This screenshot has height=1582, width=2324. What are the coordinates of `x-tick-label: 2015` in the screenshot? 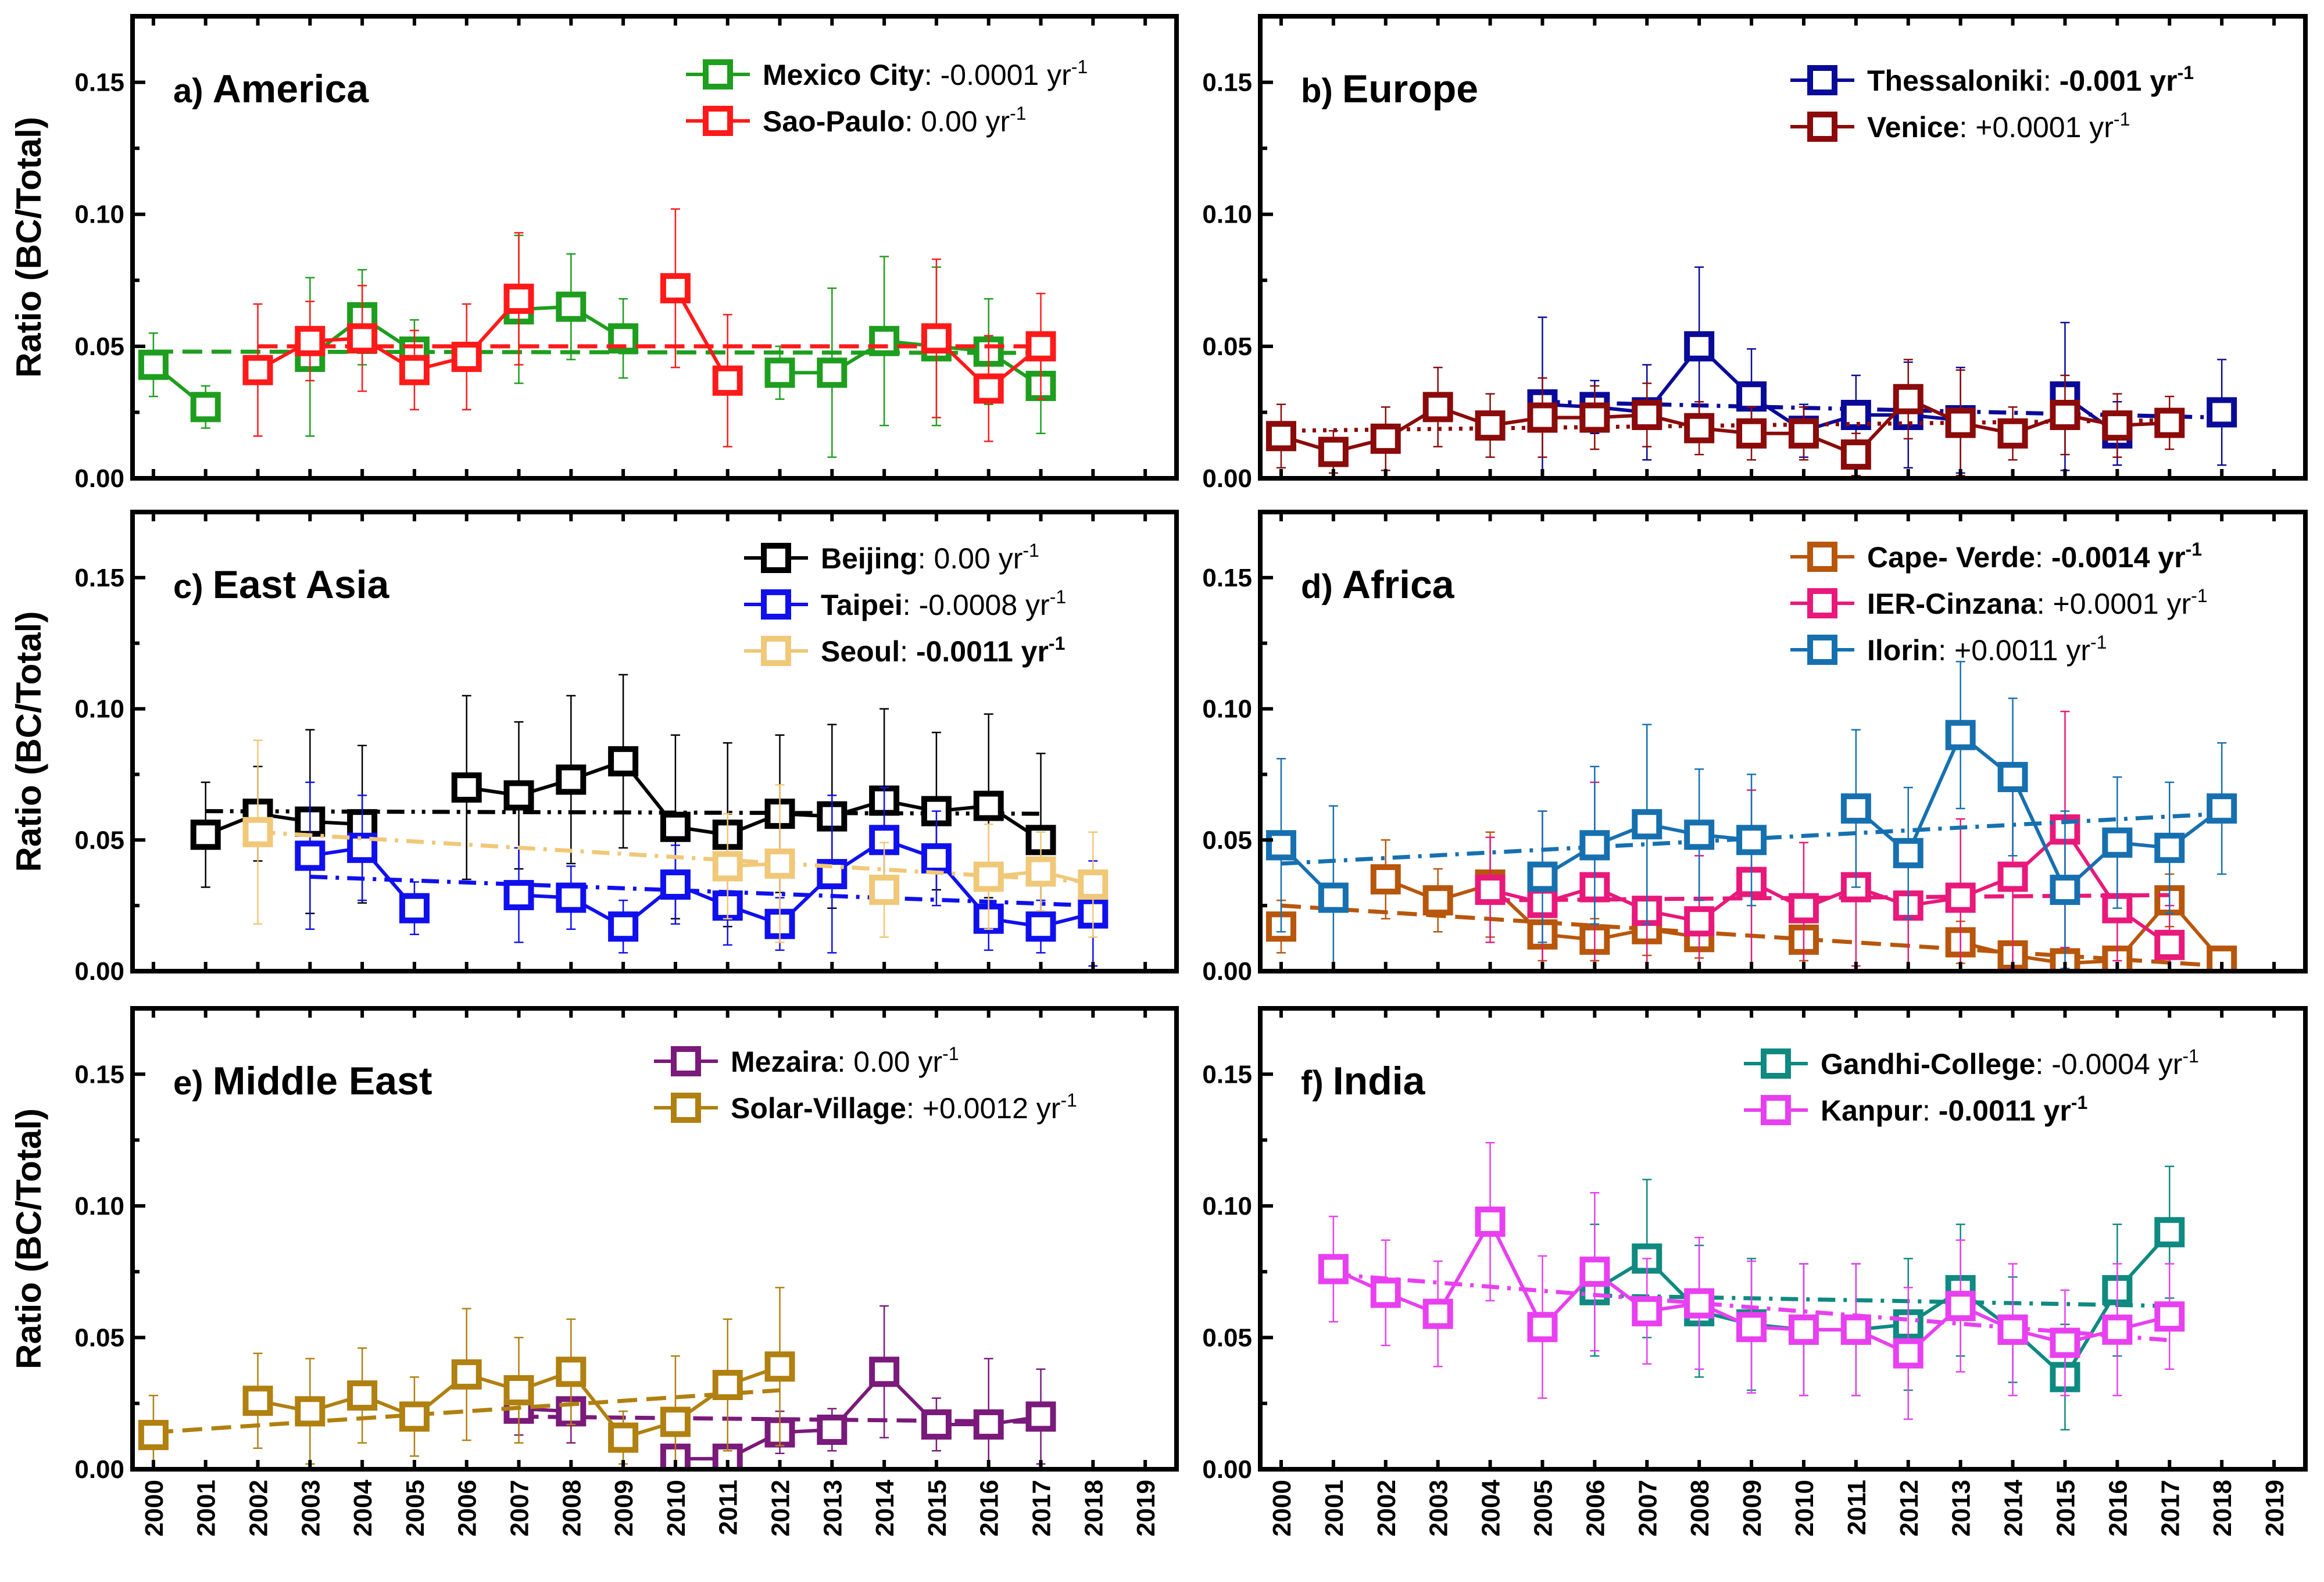 It's located at (2065, 1508).